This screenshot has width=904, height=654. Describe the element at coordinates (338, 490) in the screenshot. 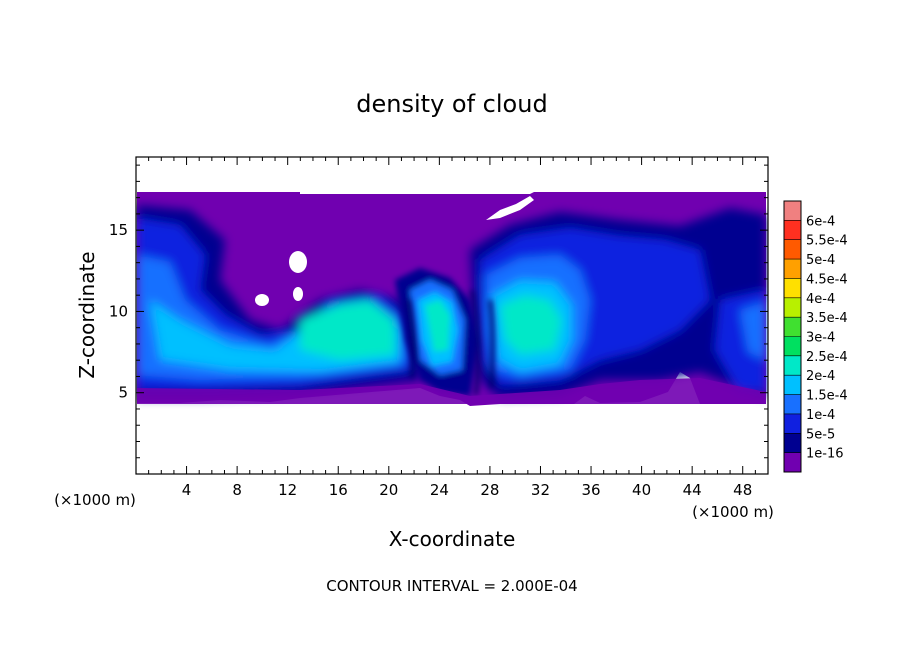

I see `x-tick-label: 16` at that location.